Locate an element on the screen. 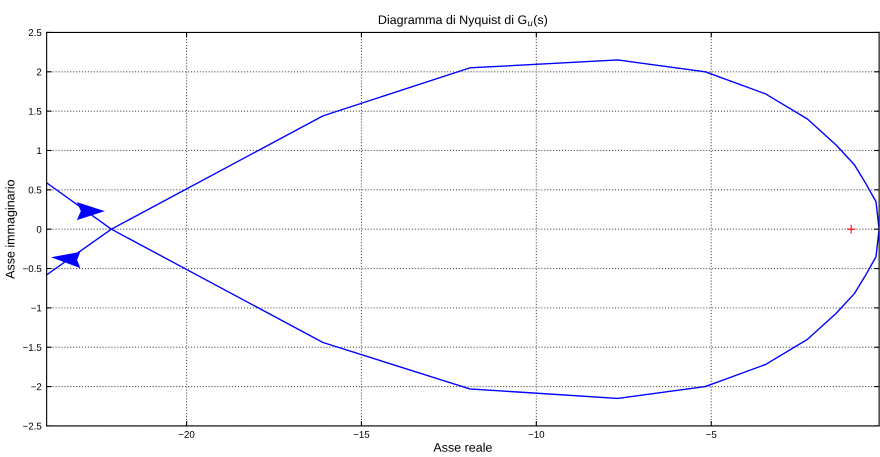 The height and width of the screenshot is (457, 880). y-tick-label: −2 is located at coordinates (36, 386).